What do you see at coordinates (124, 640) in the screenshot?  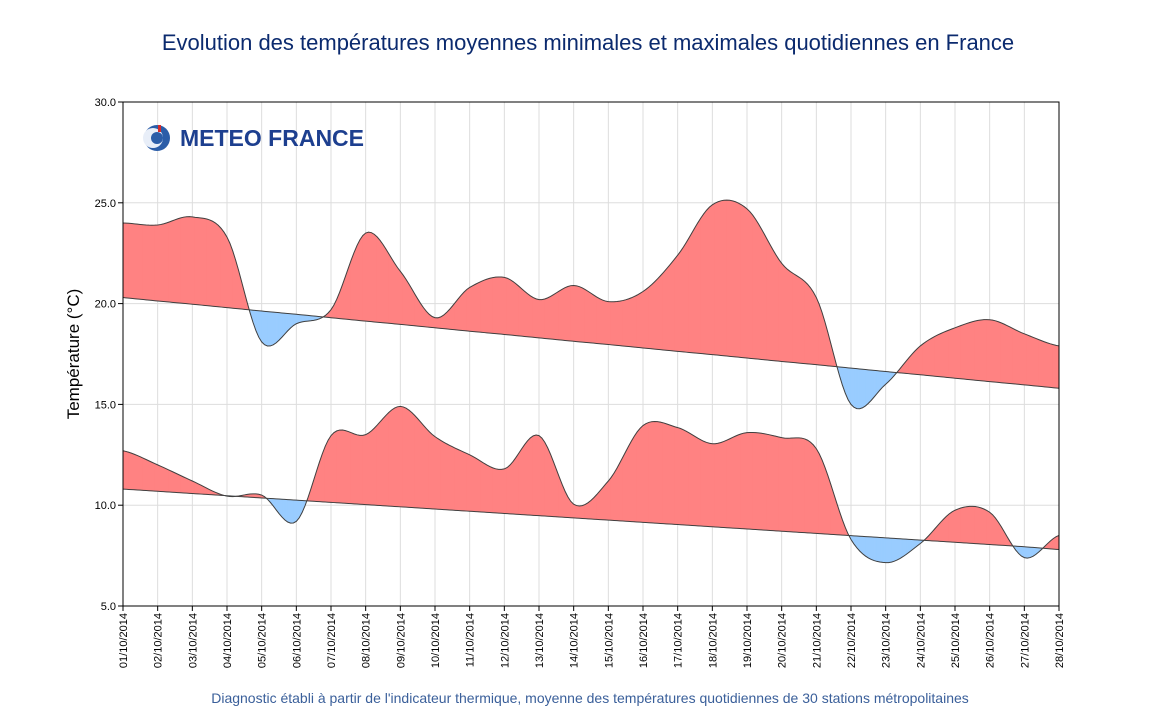 I see `x-tick-label: 01/10/2014` at bounding box center [124, 640].